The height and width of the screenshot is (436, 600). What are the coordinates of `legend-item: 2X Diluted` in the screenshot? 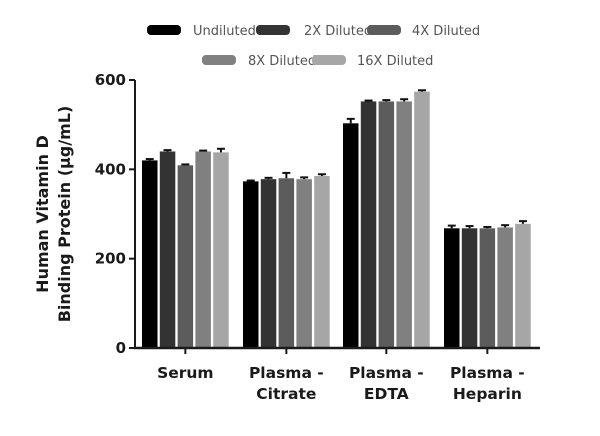 It's located at (314, 31).